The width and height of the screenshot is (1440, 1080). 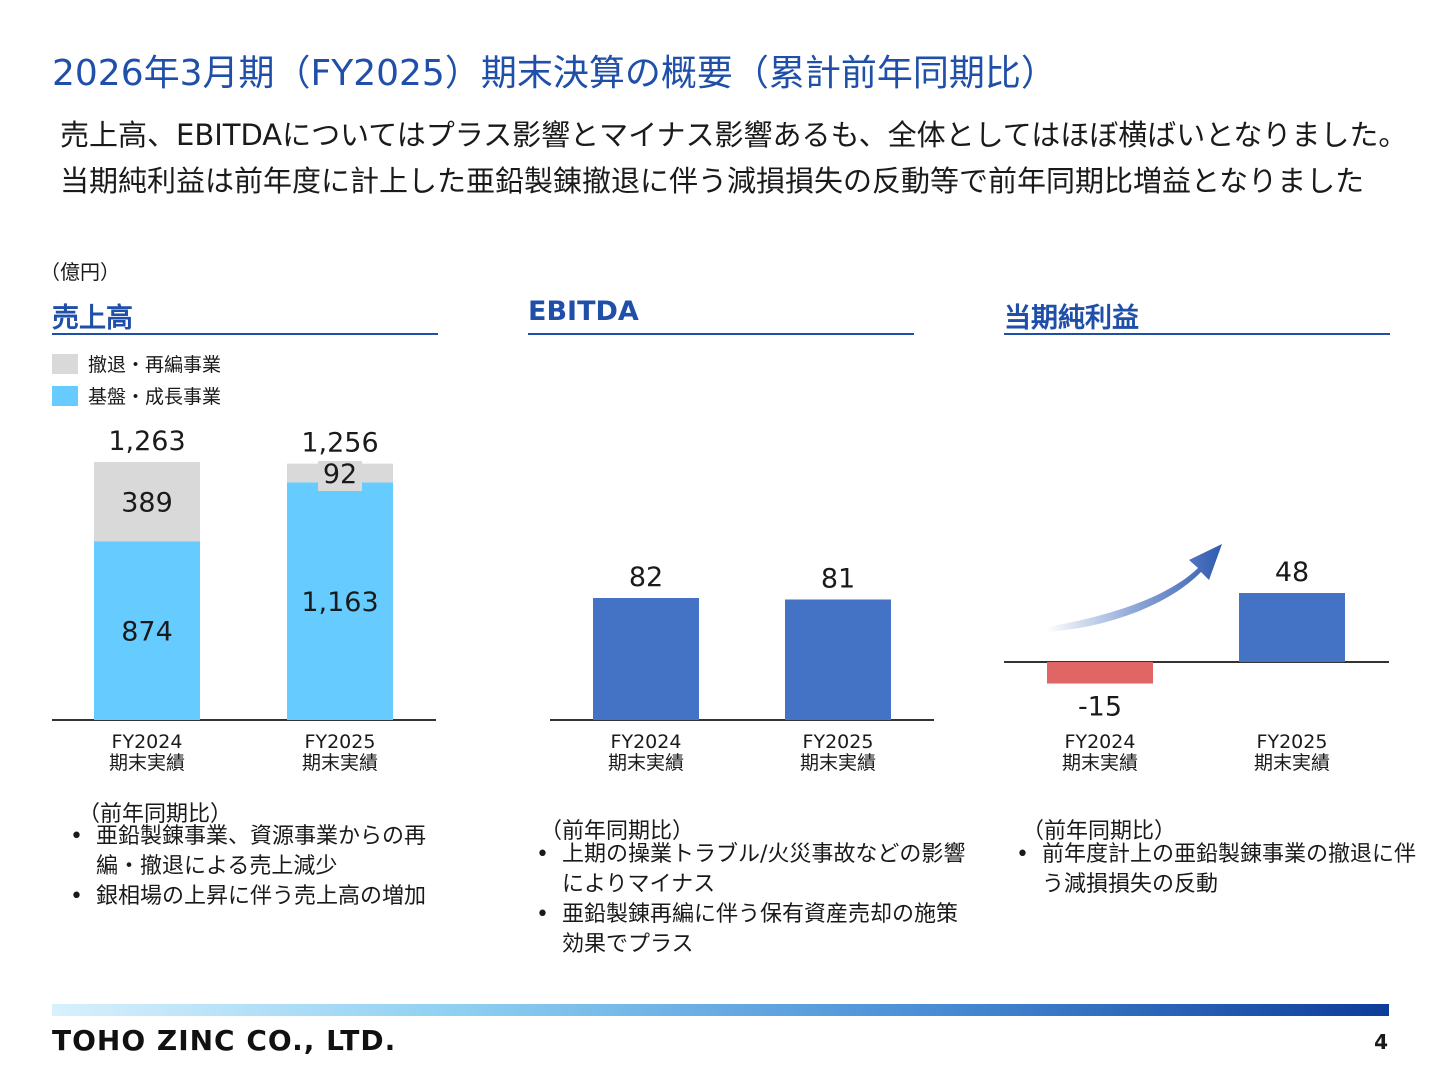 I want to click on section-title-sales: 売上高, so click(x=92, y=318).